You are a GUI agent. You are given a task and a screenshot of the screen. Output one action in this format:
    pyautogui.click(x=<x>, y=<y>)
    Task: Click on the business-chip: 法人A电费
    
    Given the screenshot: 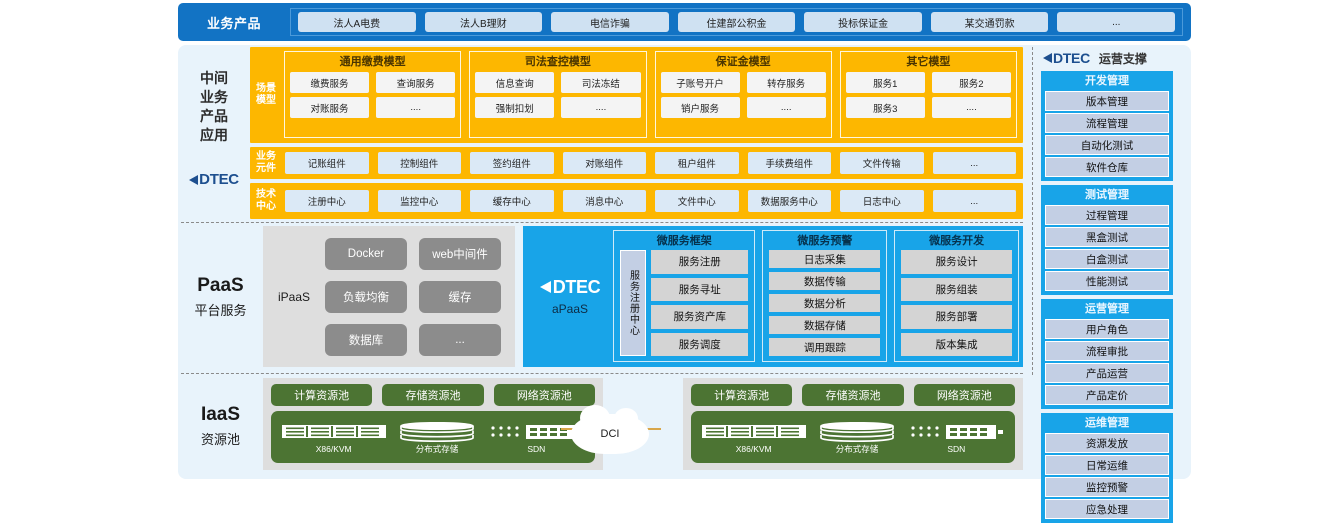 What is the action you would take?
    pyautogui.click(x=357, y=22)
    